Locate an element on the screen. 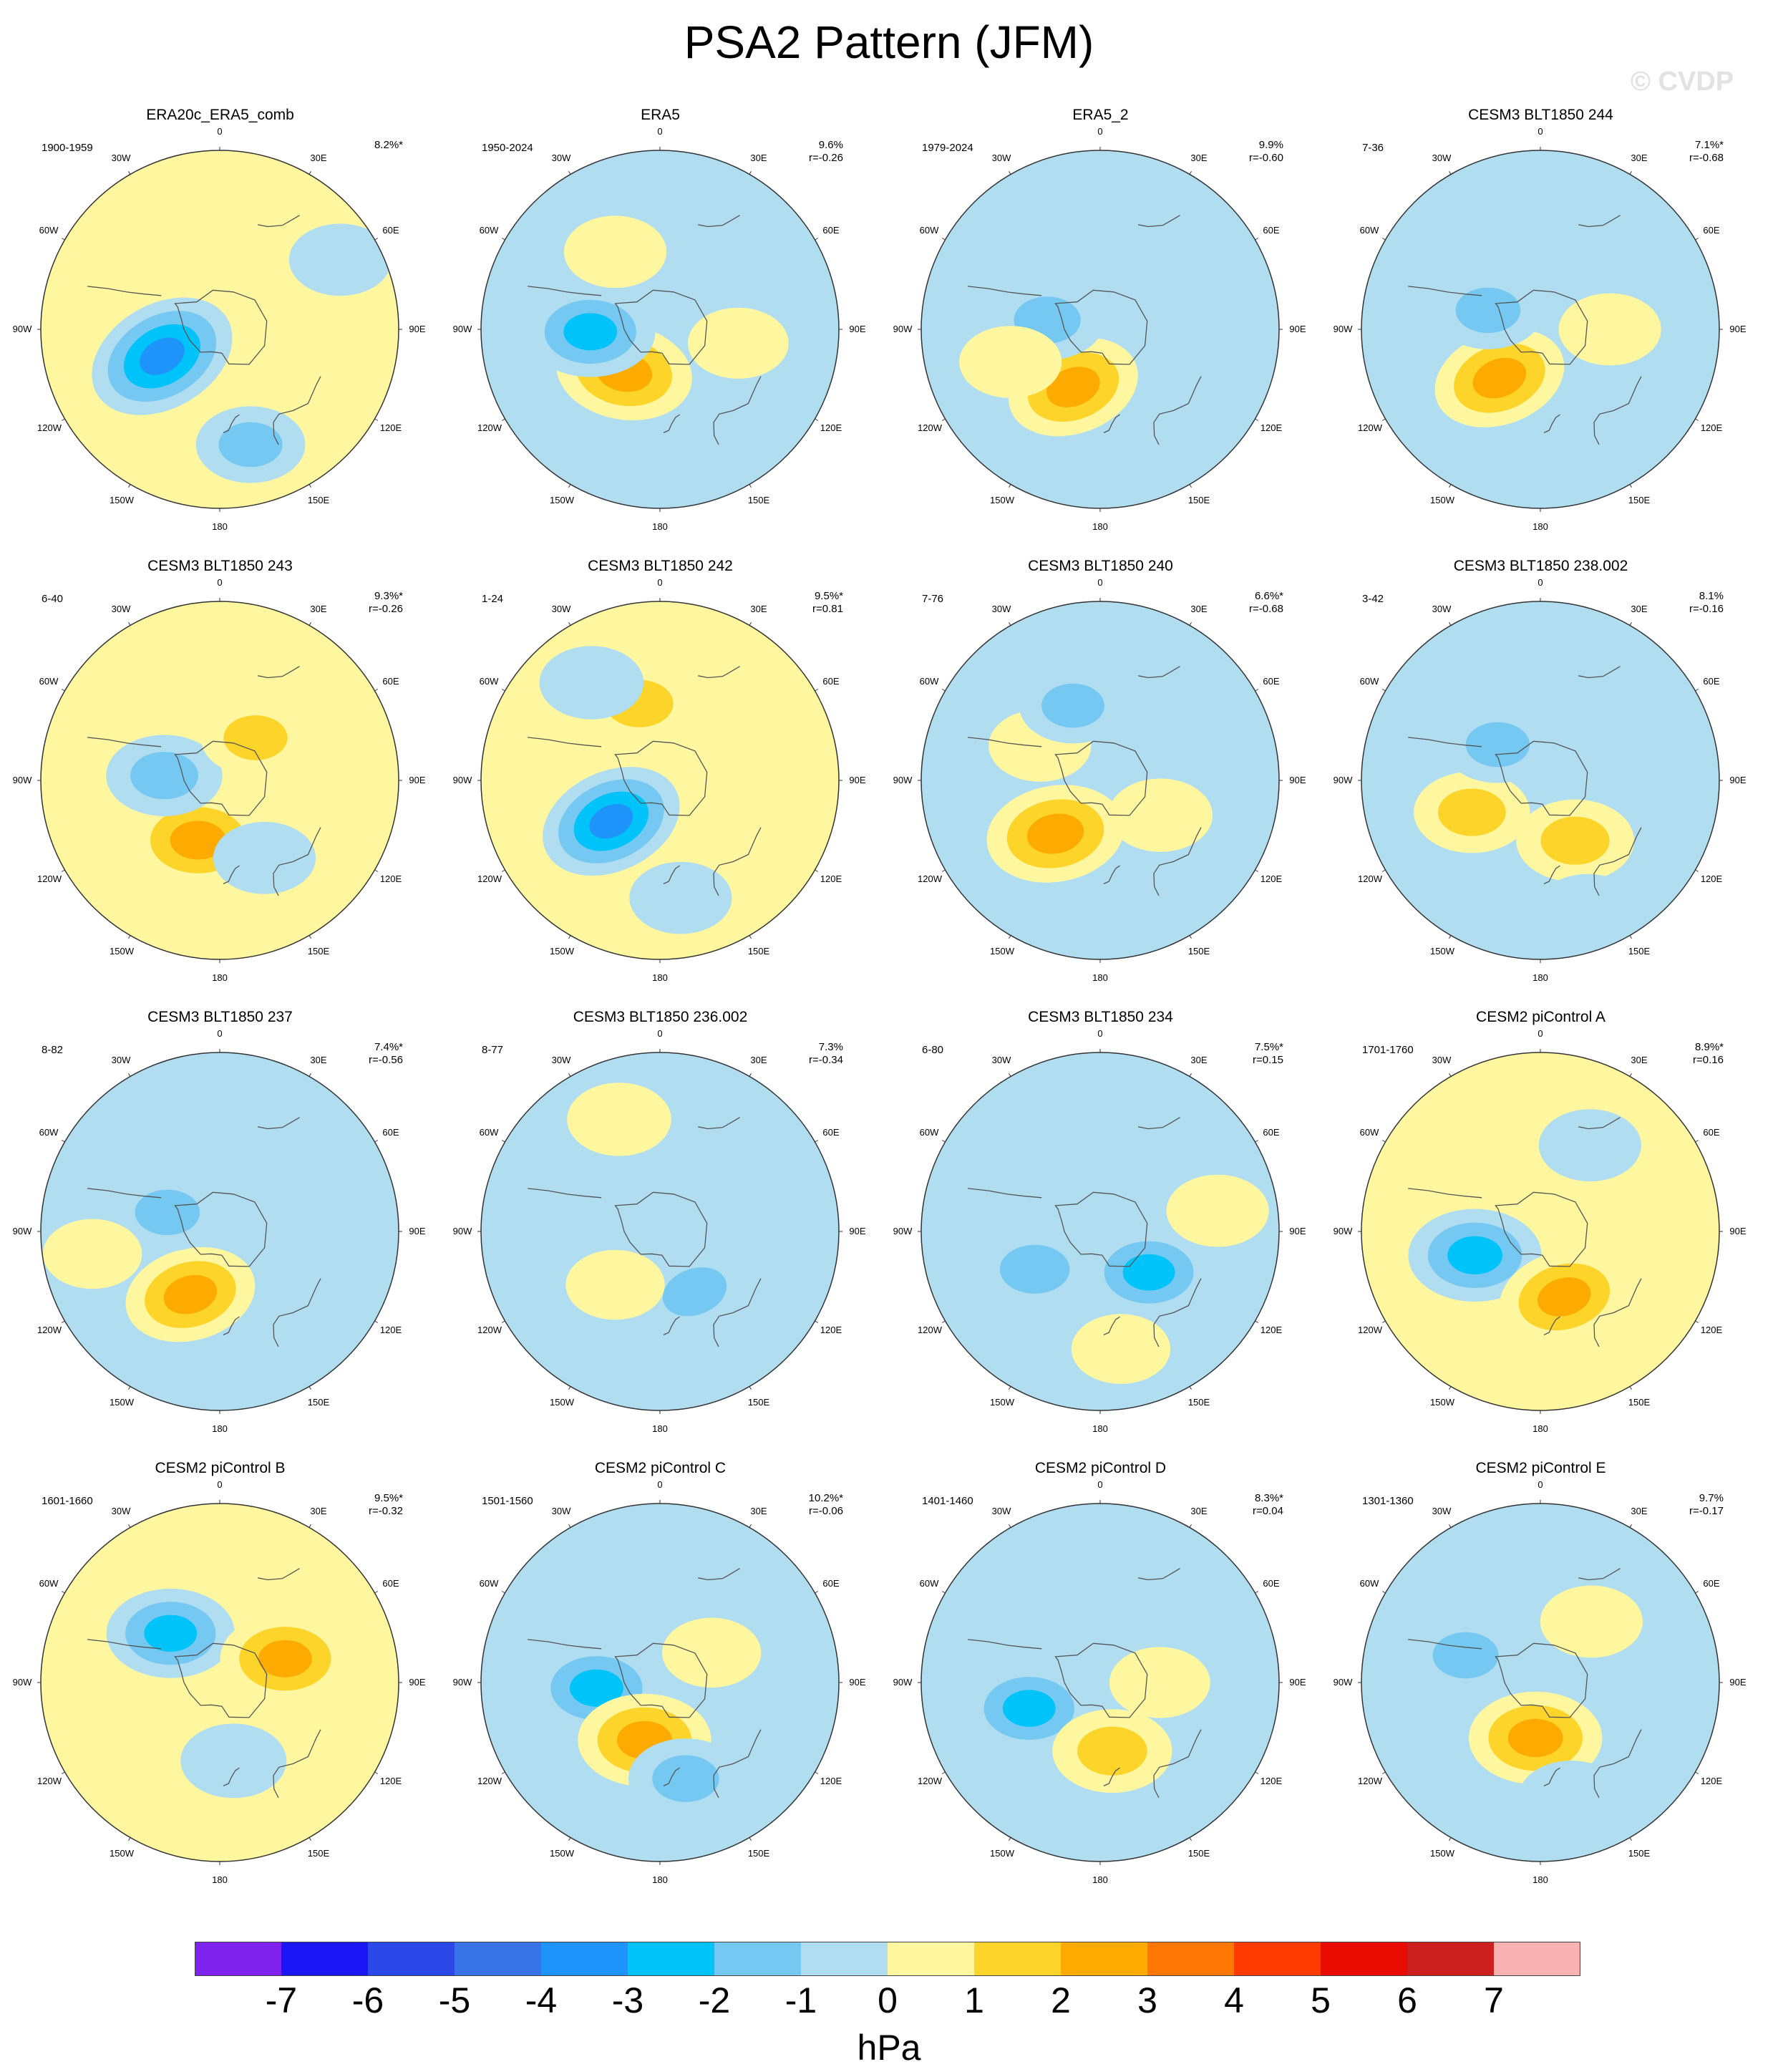 Image resolution: width=1778 pixels, height=2072 pixels. panel-correlation: r=0.15 is located at coordinates (1268, 1060).